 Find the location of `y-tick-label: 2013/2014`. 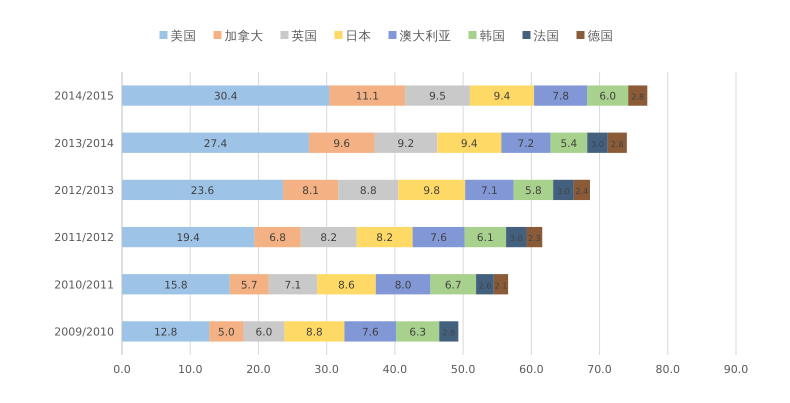

y-tick-label: 2013/2014 is located at coordinates (84, 143).